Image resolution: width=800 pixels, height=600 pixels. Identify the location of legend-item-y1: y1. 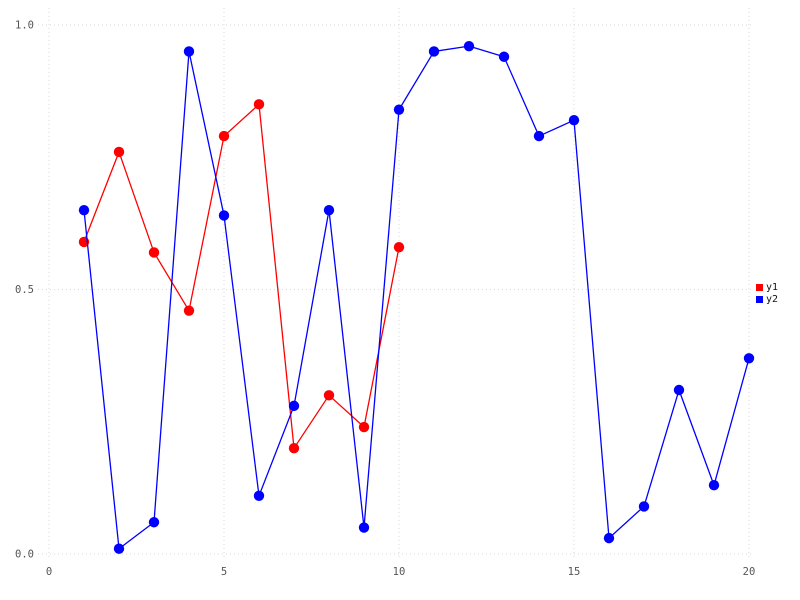
(767, 287).